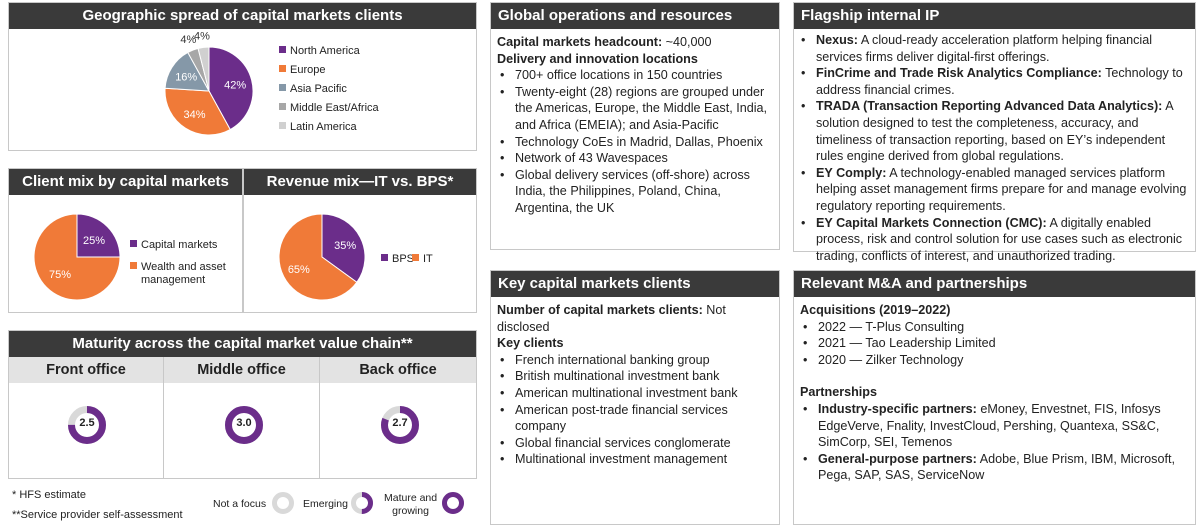 Image resolution: width=1200 pixels, height=529 pixels. I want to click on client-mix-pie-chart: 25% 75%, so click(77, 257).